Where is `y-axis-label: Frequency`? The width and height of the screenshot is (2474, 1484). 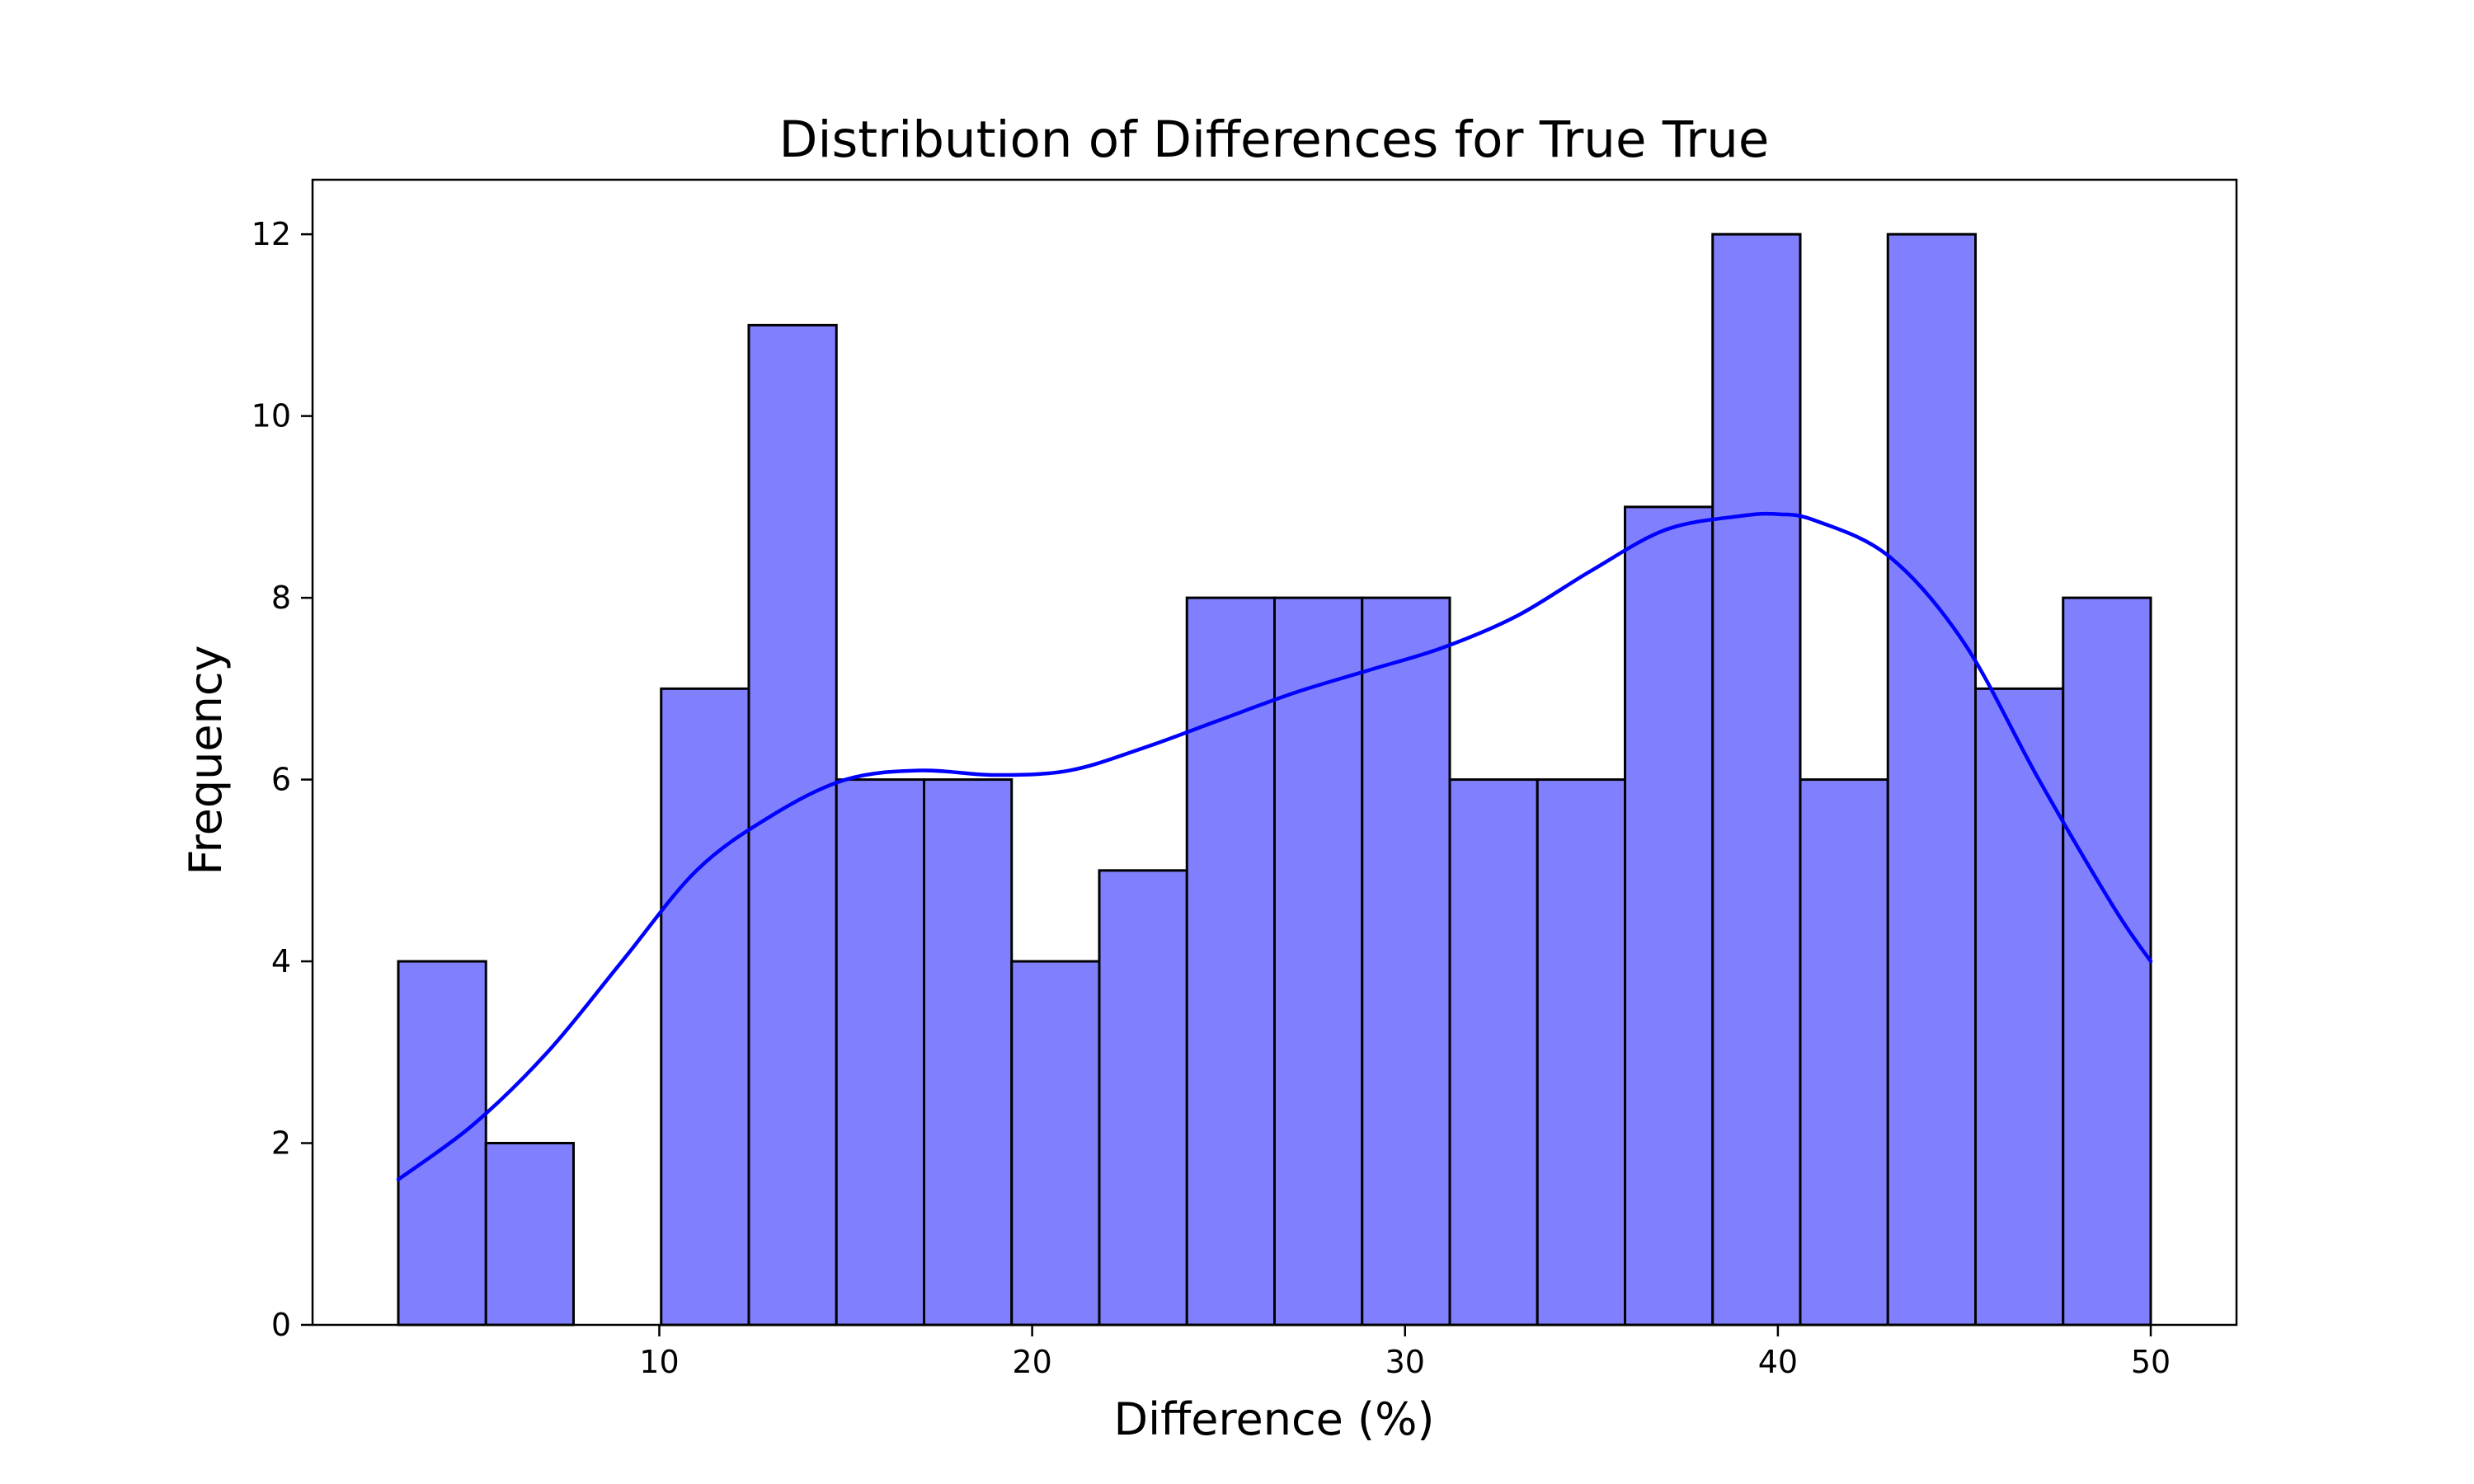
y-axis-label: Frequency is located at coordinates (206, 761).